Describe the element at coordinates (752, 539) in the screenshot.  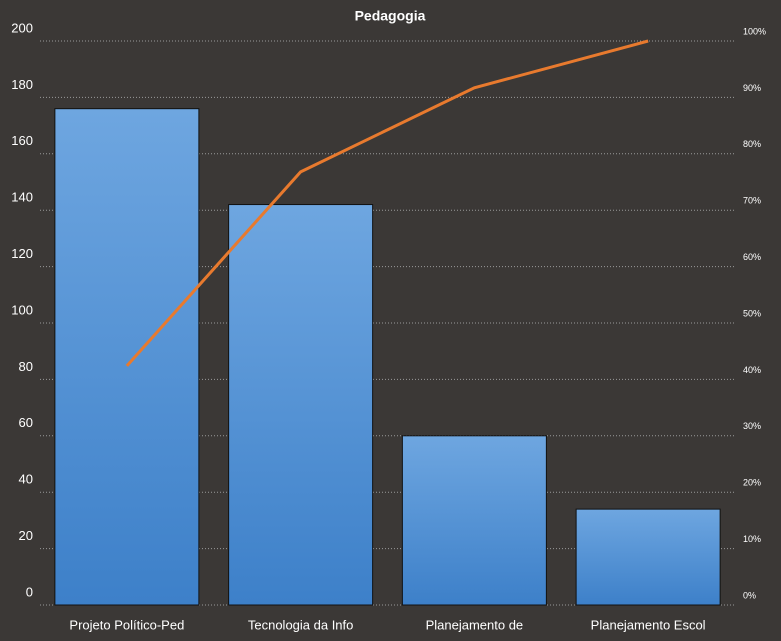
I see `y2-tick-label: 10%` at that location.